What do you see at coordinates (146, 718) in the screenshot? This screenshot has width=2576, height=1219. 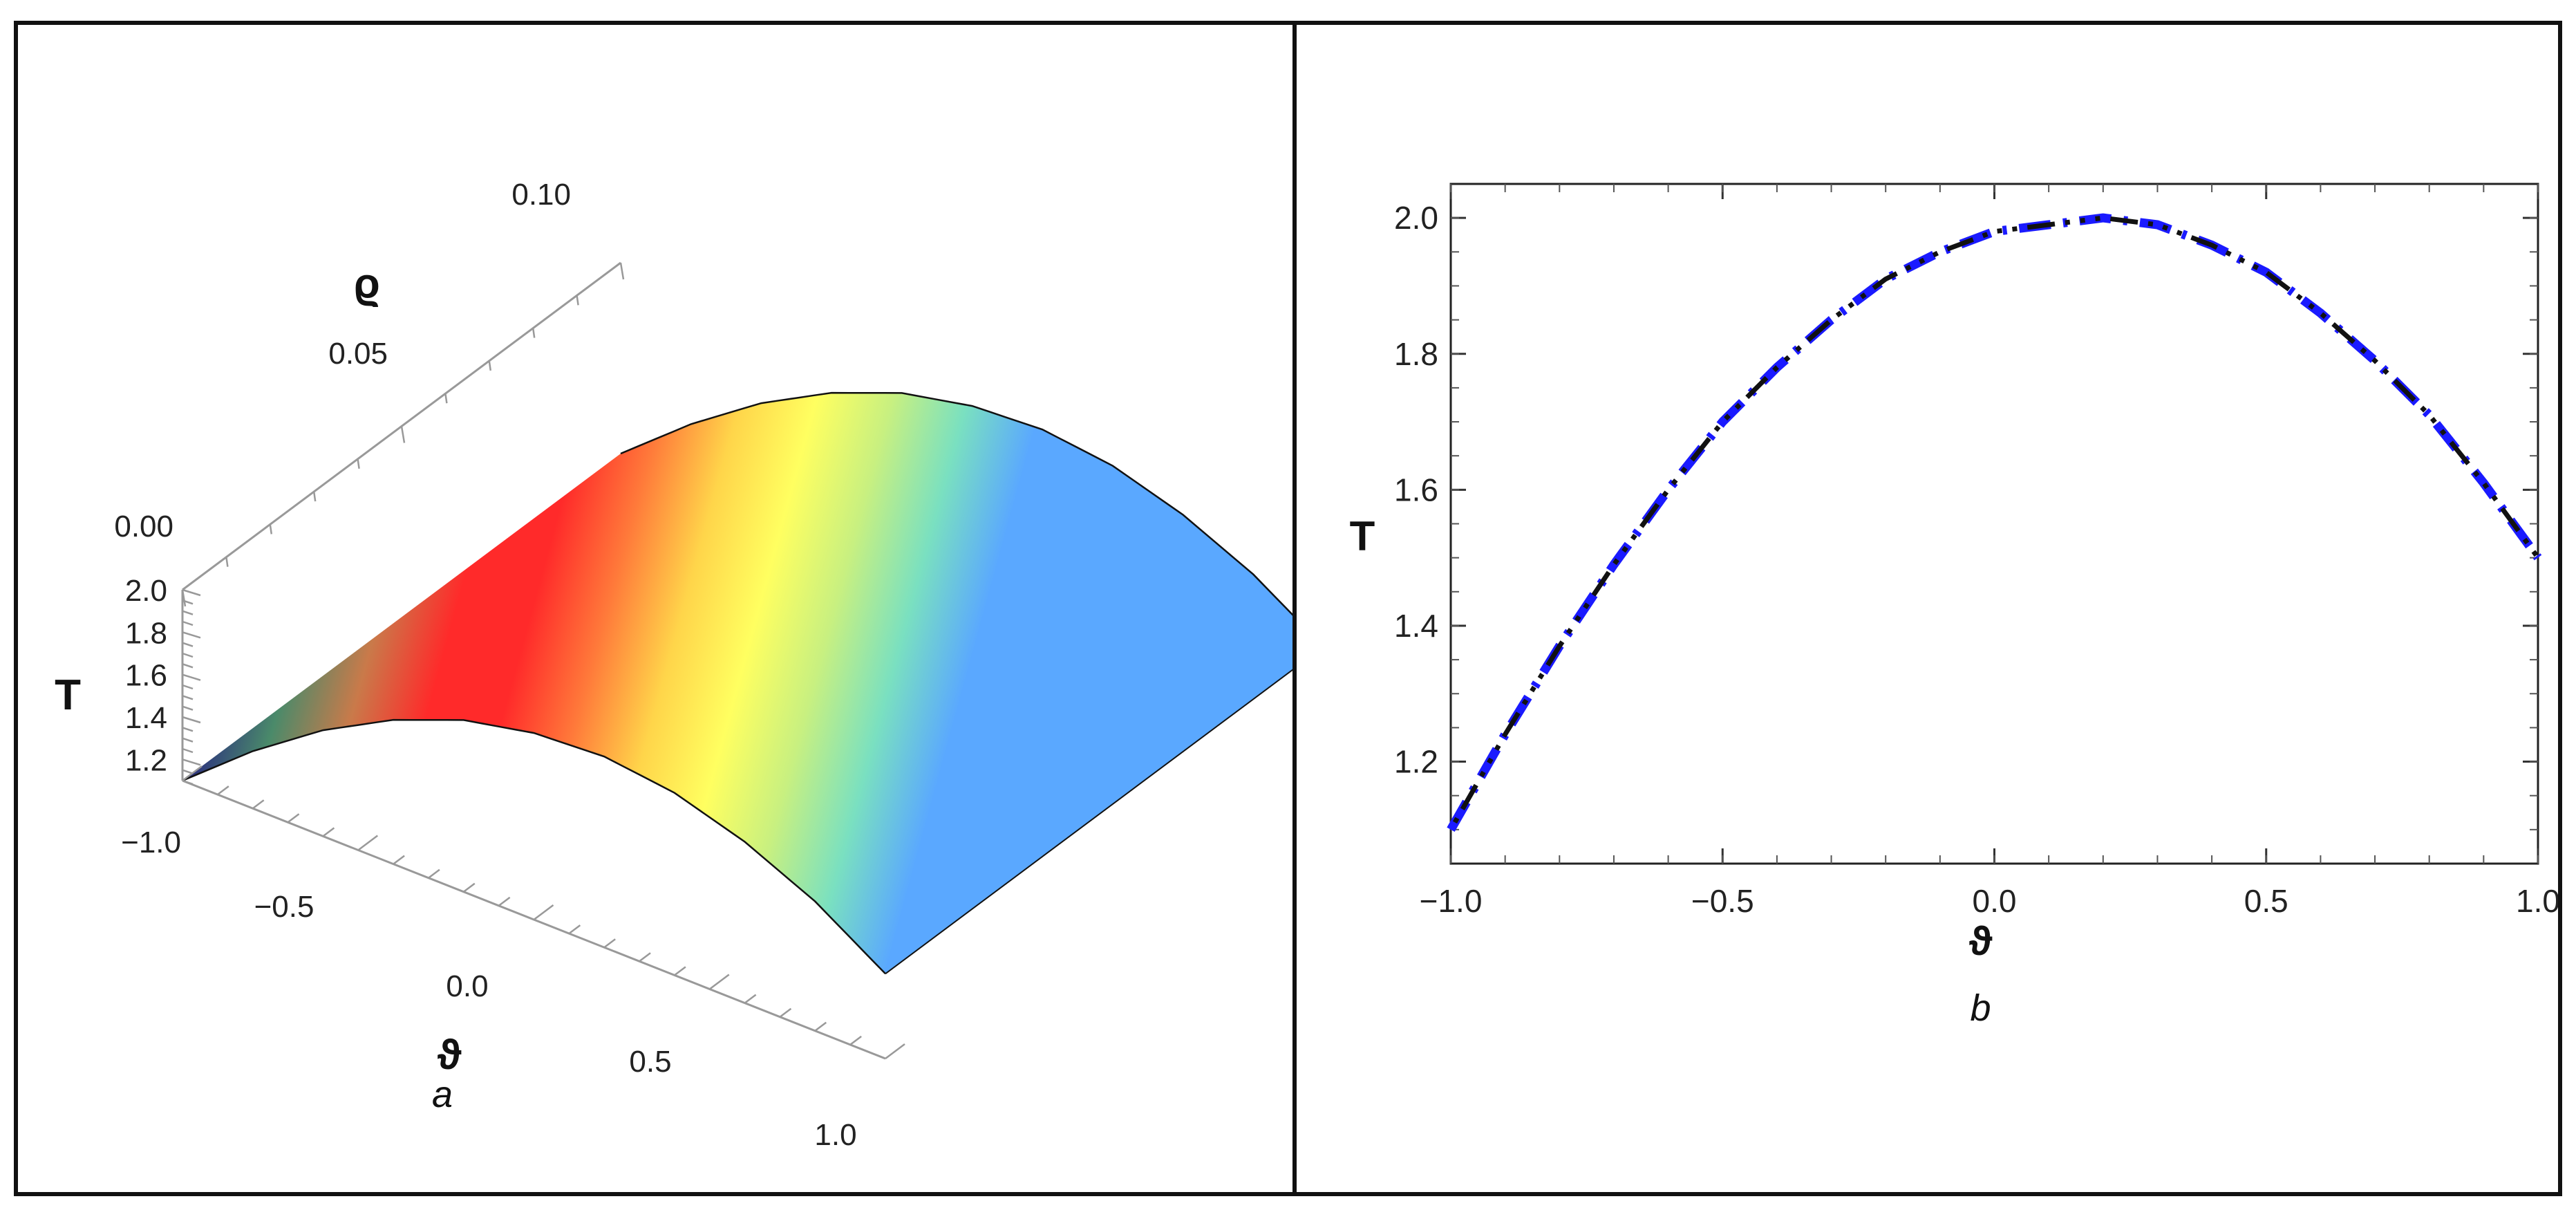 I see `z-tick-label: 1.4` at bounding box center [146, 718].